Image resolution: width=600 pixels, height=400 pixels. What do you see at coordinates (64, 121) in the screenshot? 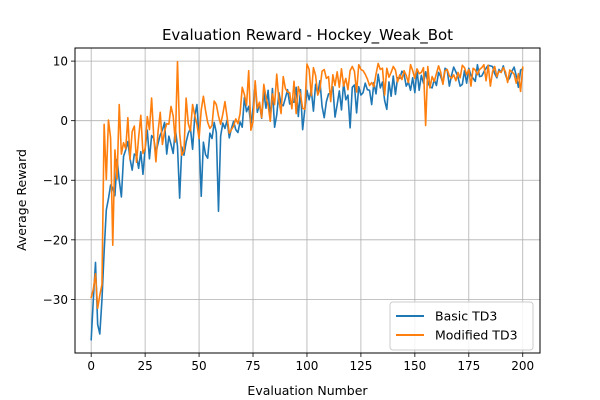
I see `y-tick-label: 0` at bounding box center [64, 121].